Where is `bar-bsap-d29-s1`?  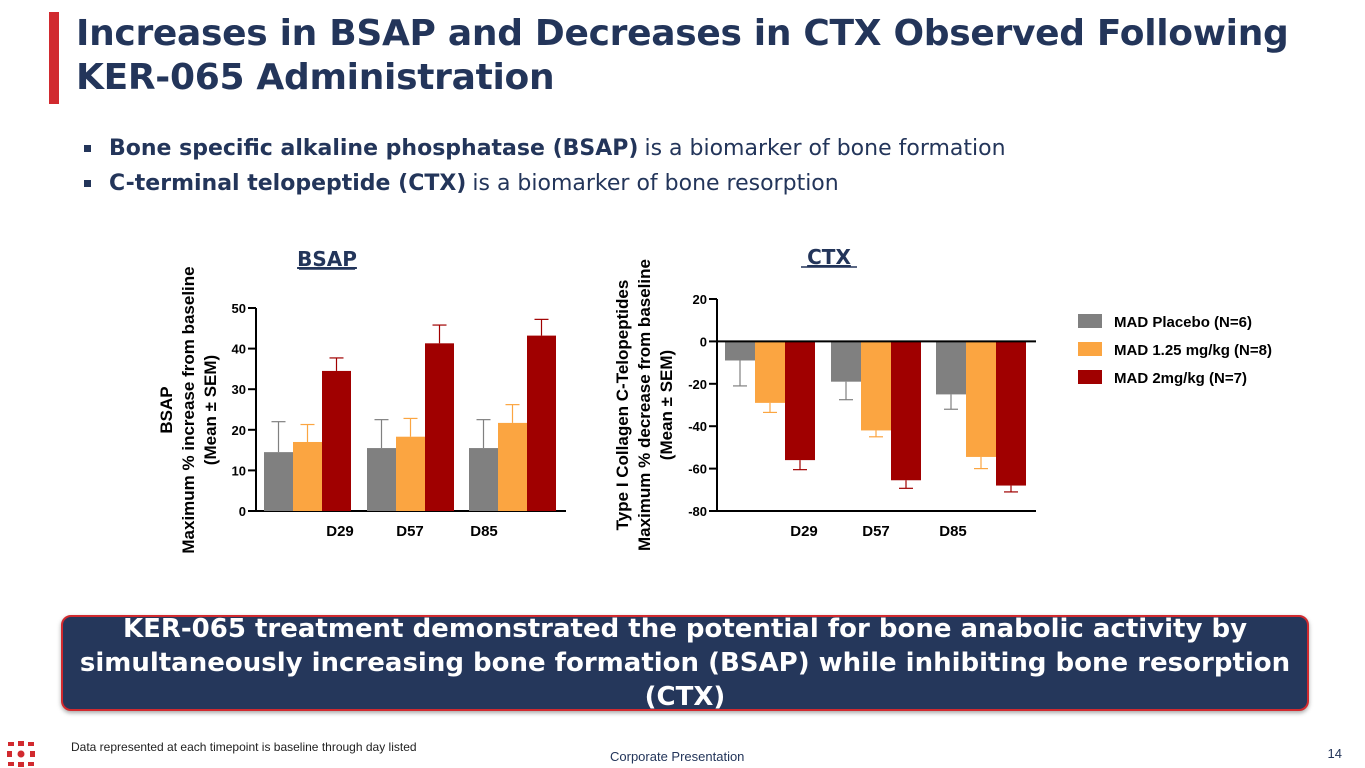 bar-bsap-d29-s1 is located at coordinates (307, 476).